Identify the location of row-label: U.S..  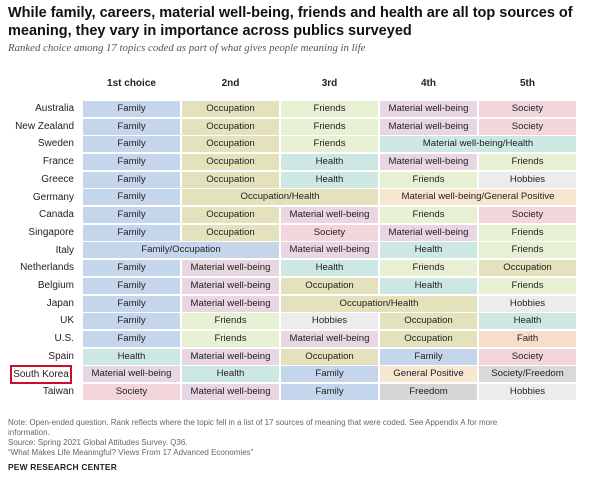
(64, 339).